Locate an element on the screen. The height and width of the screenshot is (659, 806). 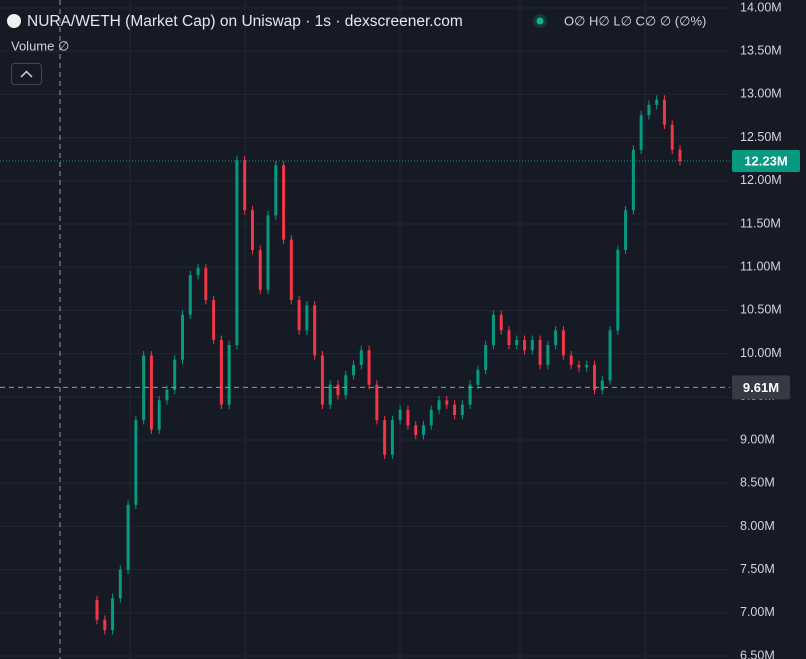
last-price-box is located at coordinates (766, 160).